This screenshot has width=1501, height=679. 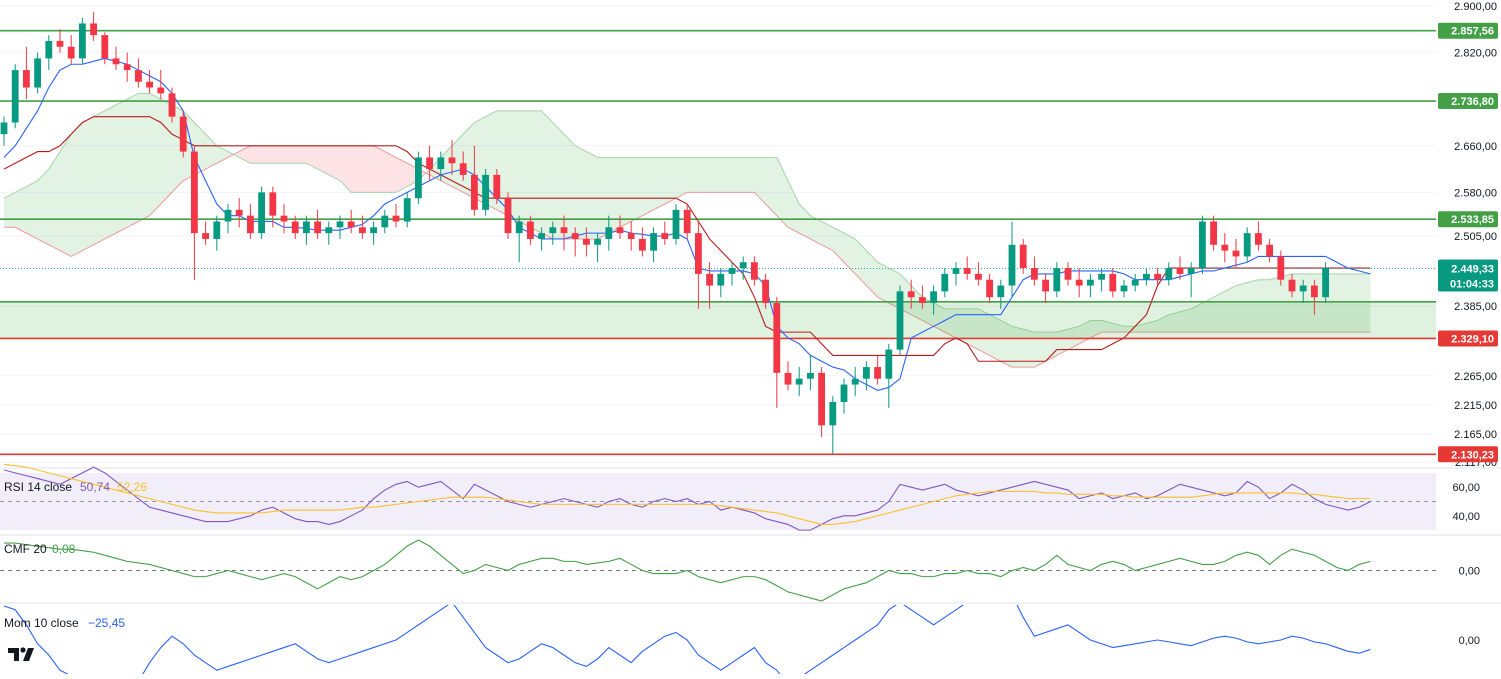 What do you see at coordinates (1475, 377) in the screenshot?
I see `price-axis-tick-label: 2.265,00` at bounding box center [1475, 377].